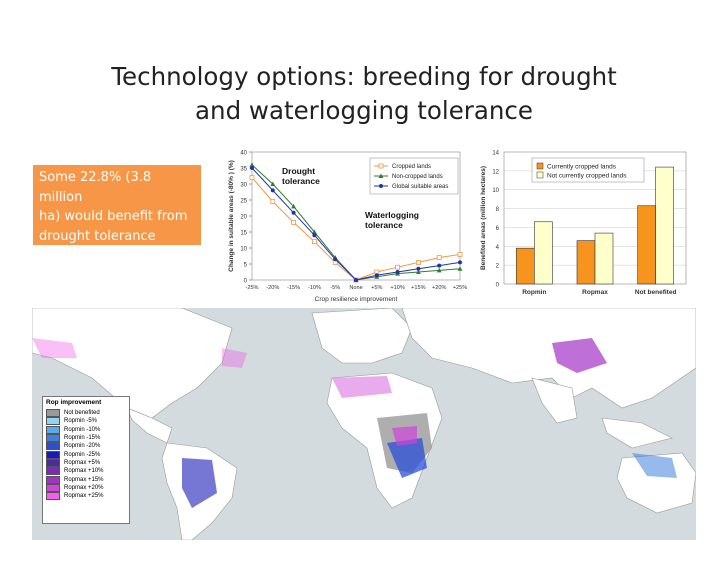 This screenshot has width=728, height=563. I want to click on y-tick-label: 14, so click(495, 154).